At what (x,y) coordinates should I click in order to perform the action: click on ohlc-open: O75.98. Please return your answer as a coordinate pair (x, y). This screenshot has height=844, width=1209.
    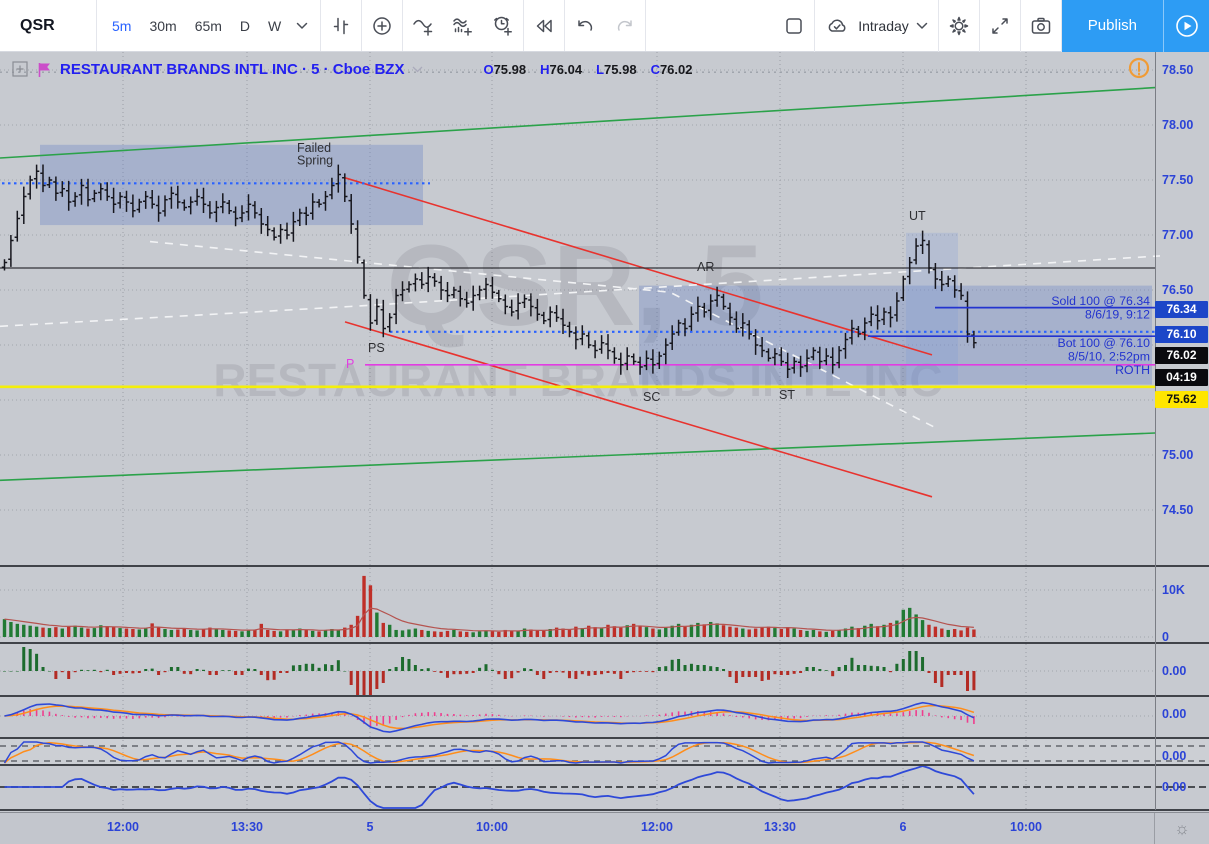
    Looking at the image, I should click on (505, 69).